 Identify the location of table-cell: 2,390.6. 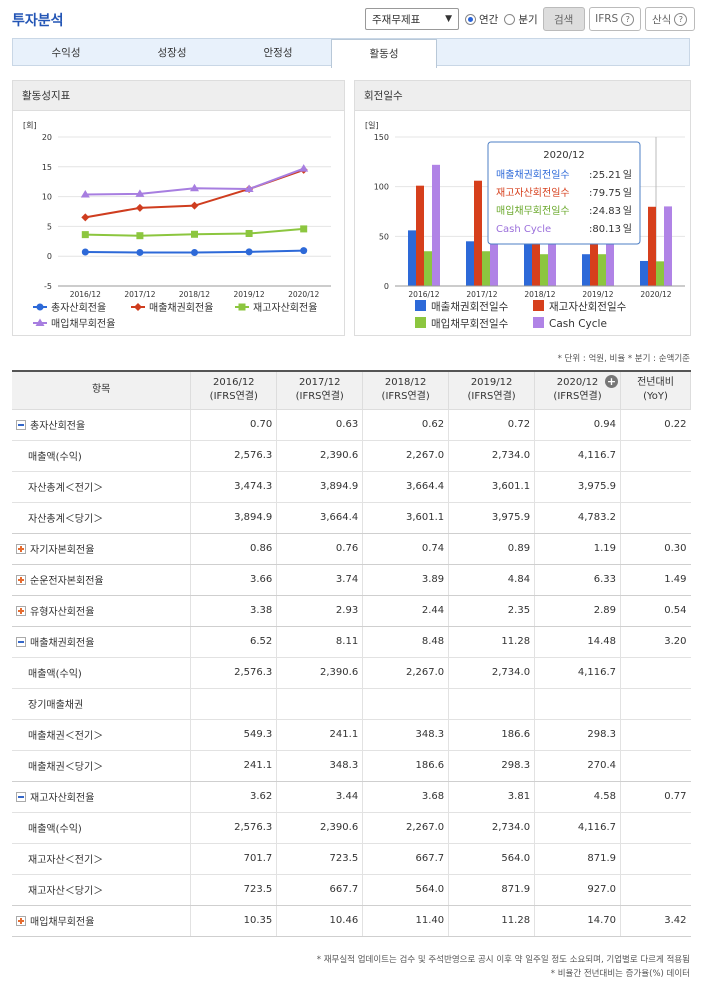
(319, 456).